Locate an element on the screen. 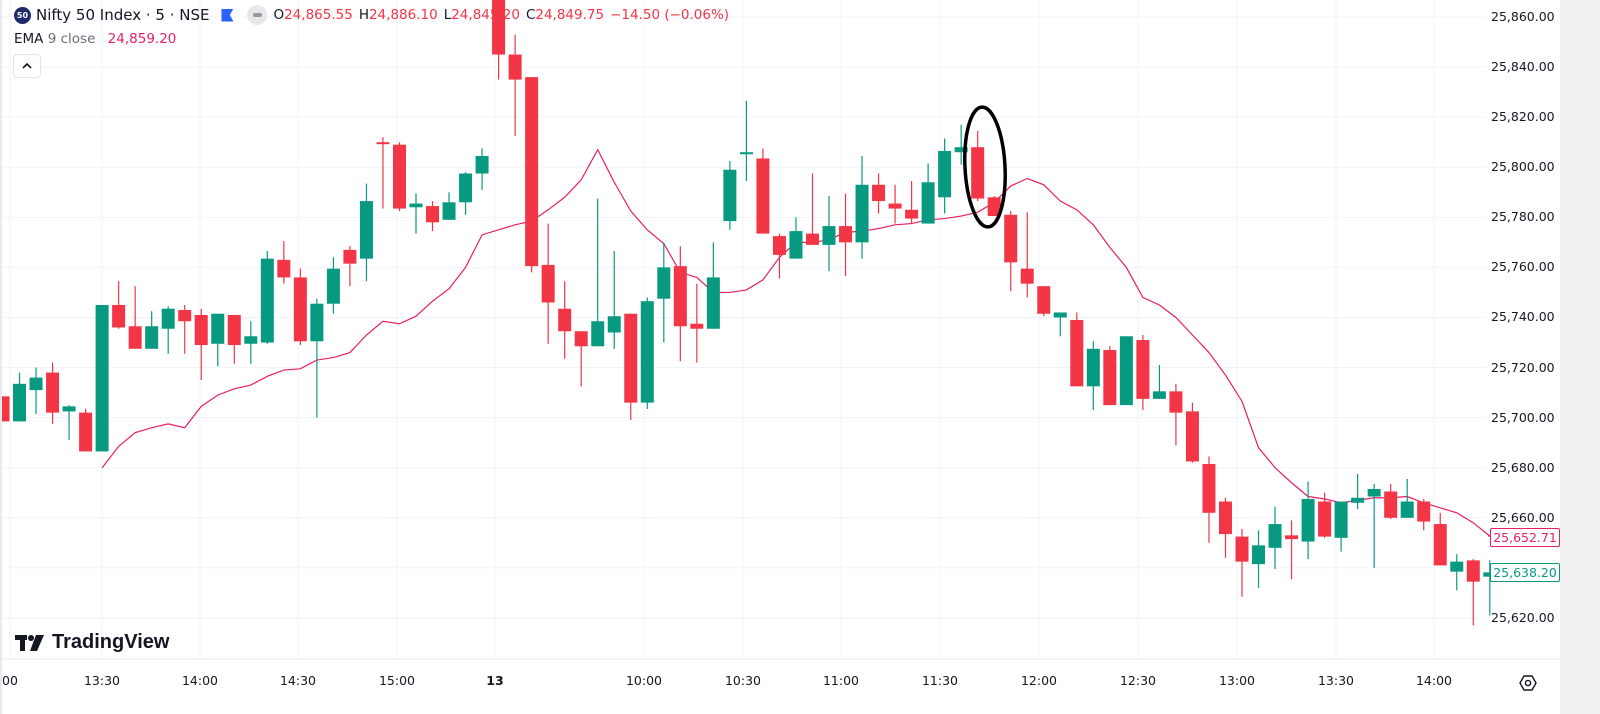 The height and width of the screenshot is (714, 1600). ema-value: 24,859.20 is located at coordinates (142, 39).